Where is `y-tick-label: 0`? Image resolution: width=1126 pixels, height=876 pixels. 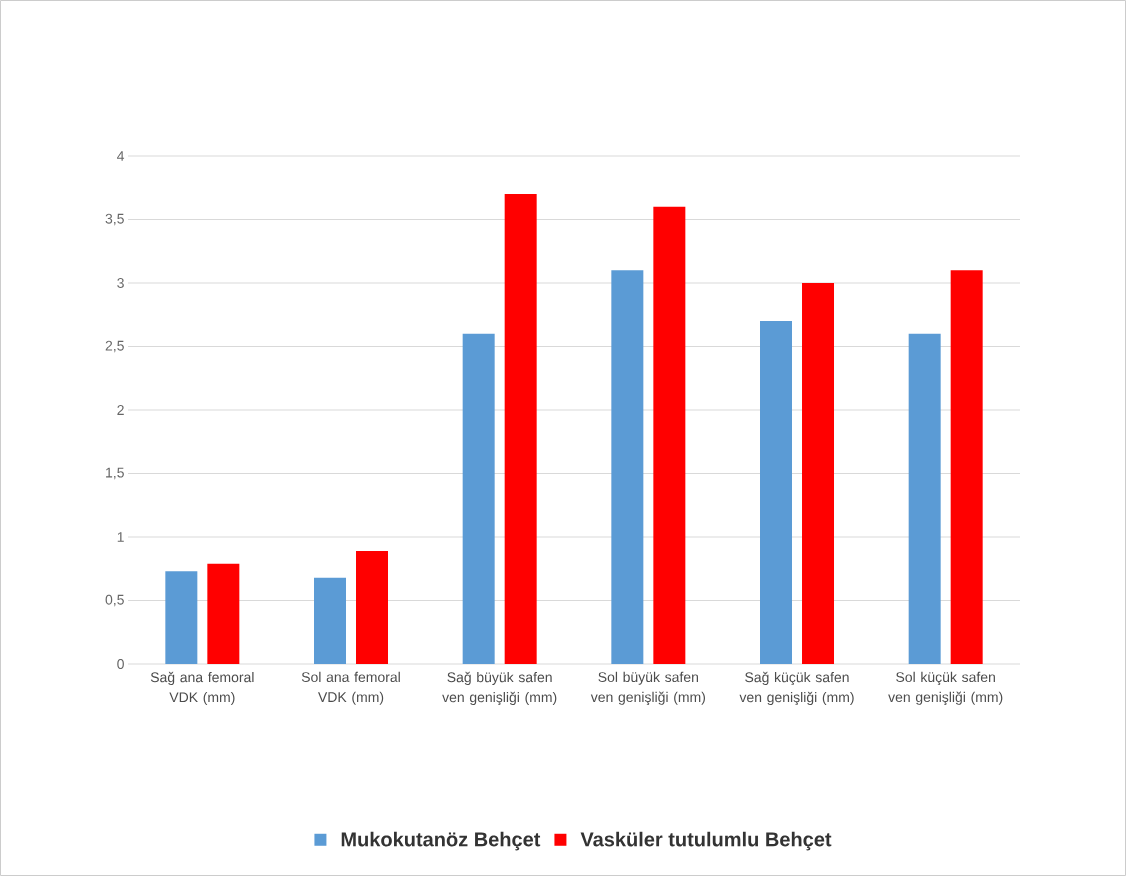
y-tick-label: 0 is located at coordinates (120, 664).